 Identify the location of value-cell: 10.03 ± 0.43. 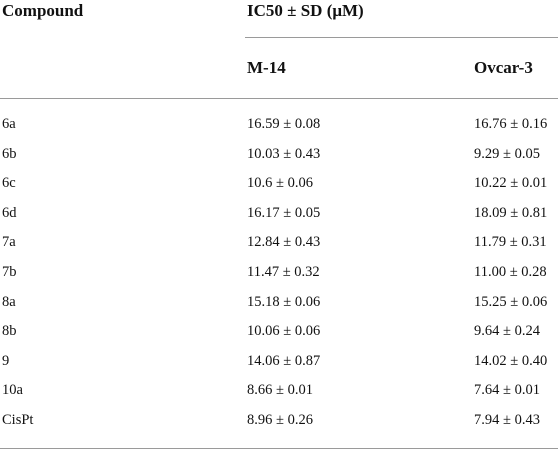
(284, 153).